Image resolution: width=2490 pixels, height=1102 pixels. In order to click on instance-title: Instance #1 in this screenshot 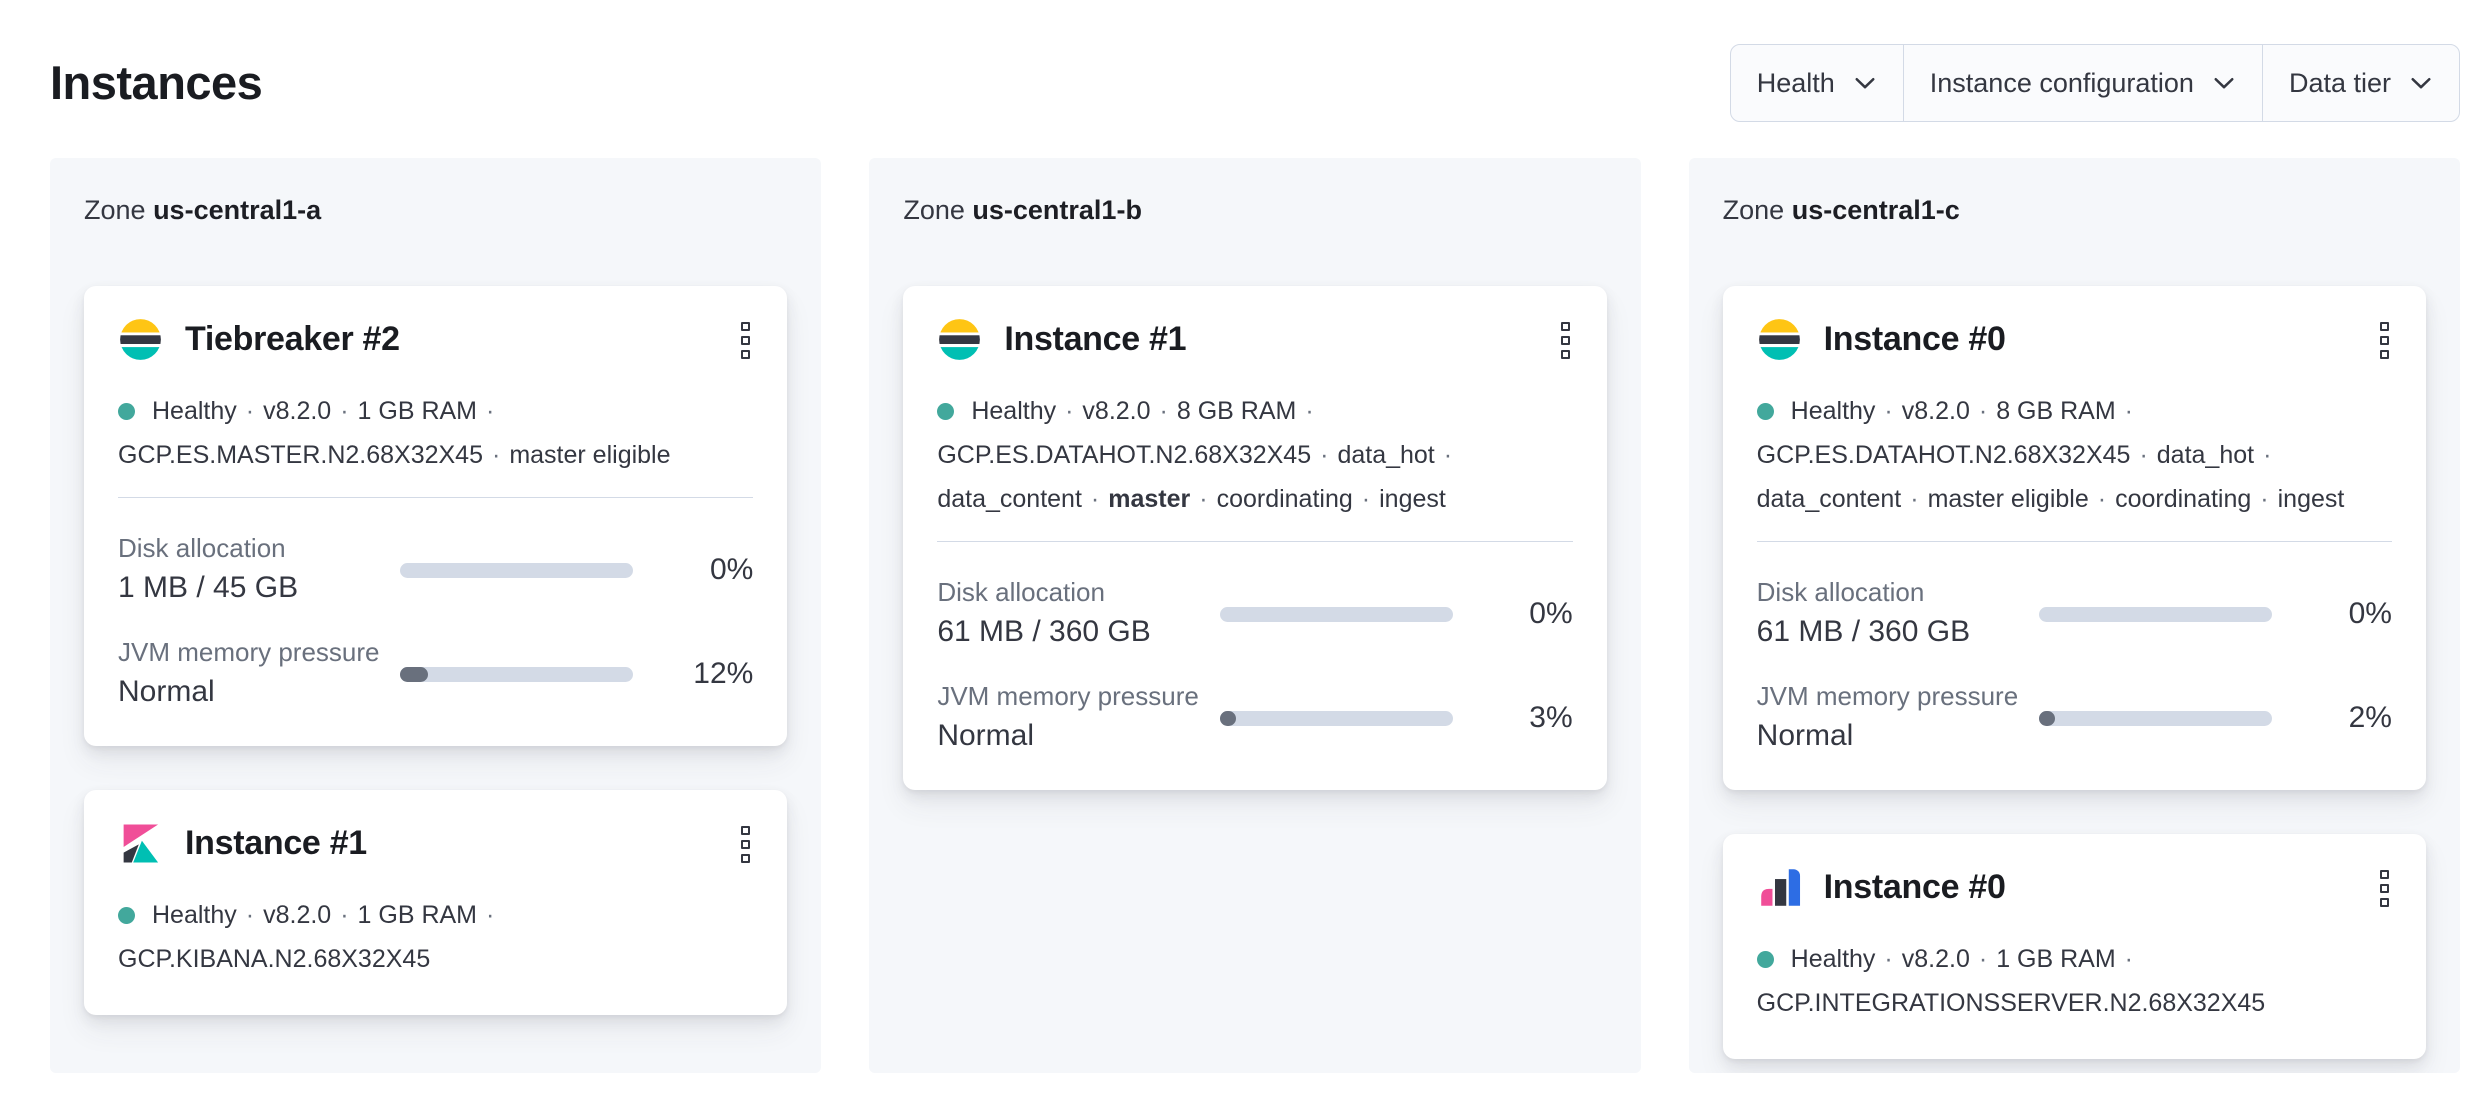, I will do `click(1095, 339)`.